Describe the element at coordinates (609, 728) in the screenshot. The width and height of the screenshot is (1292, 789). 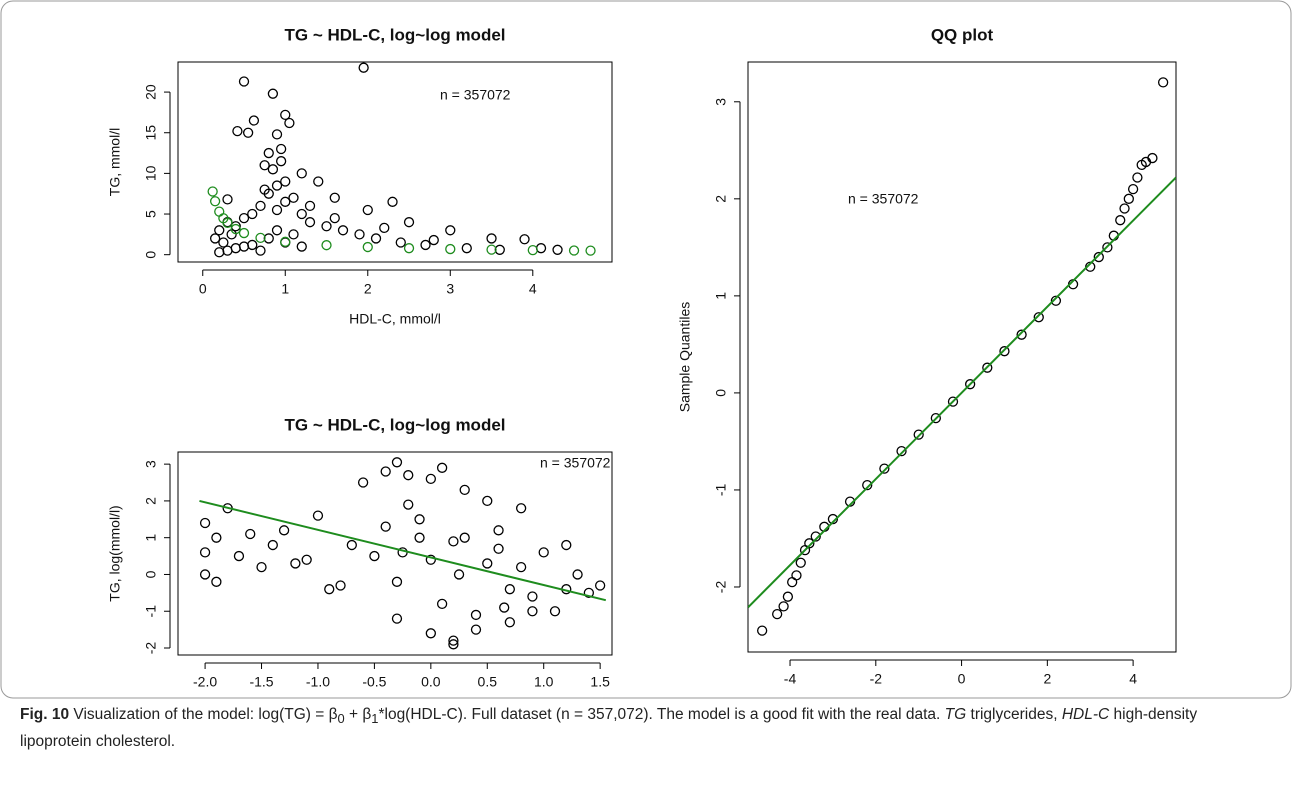
I see `caption-text: high-density lipoprotein cholesterol.` at that location.